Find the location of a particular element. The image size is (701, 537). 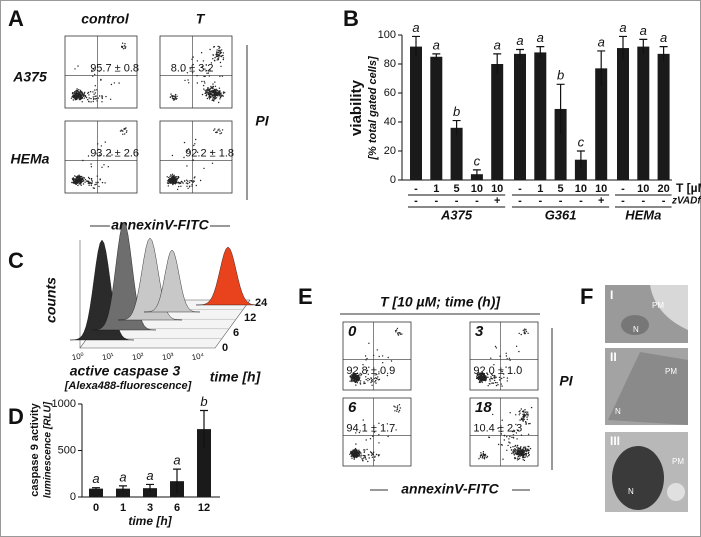

x-tick-label: 10³ is located at coordinates (167, 356).